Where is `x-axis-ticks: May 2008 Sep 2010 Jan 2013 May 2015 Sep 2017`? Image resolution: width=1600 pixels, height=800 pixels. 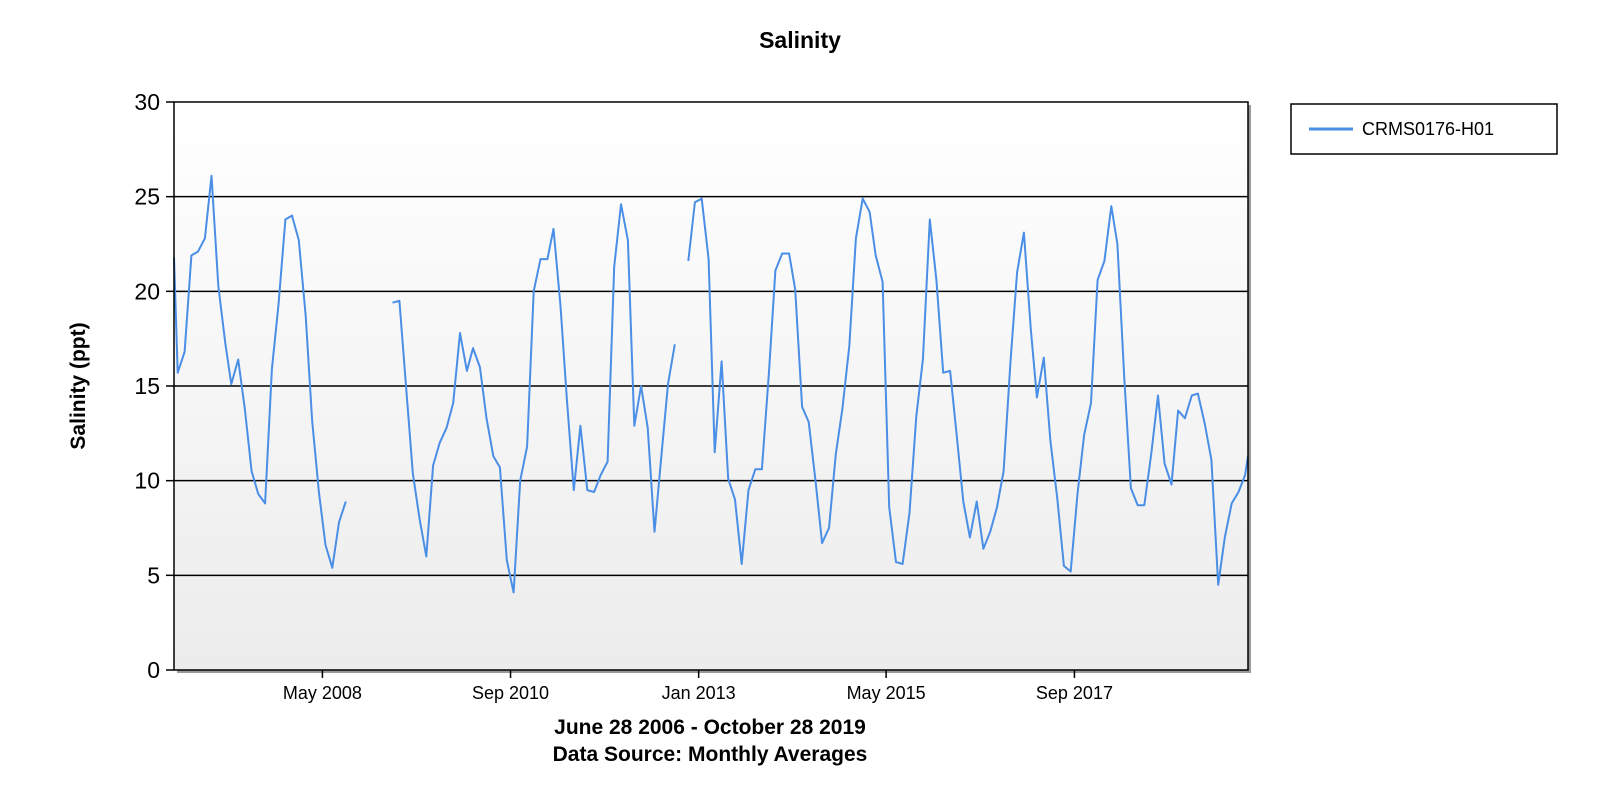 x-axis-ticks: May 2008 Sep 2010 Jan 2013 May 2015 Sep 2017 is located at coordinates (698, 686).